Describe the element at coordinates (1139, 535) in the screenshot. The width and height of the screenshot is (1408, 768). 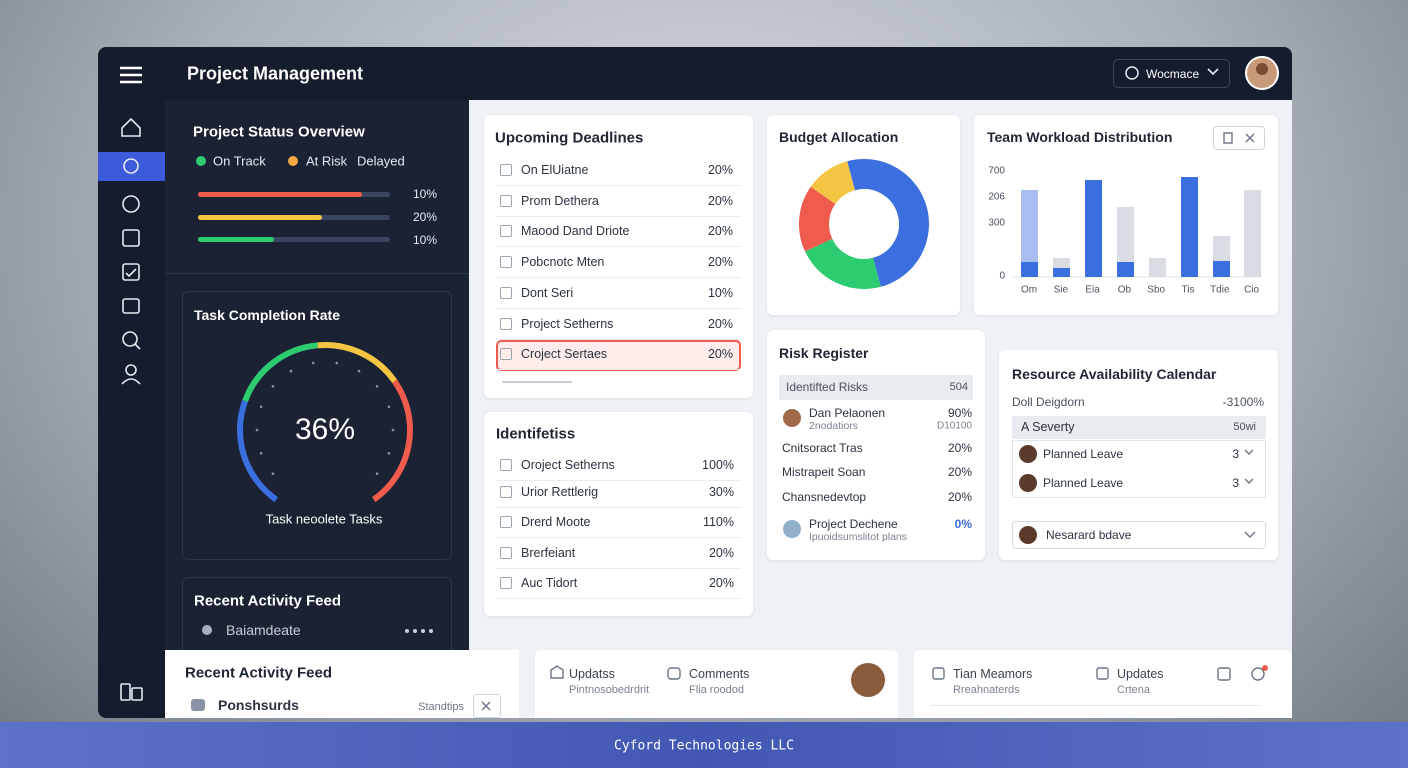
I see `resource-select` at that location.